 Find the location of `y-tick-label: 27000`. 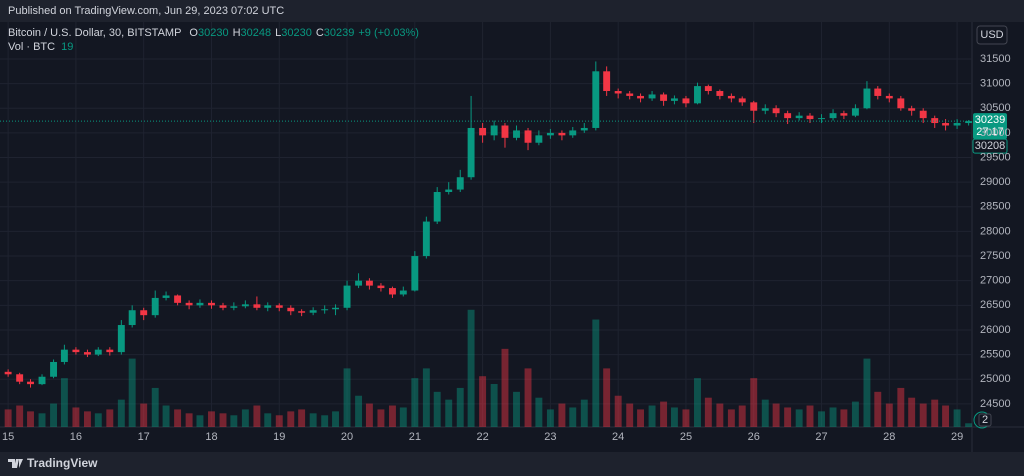

y-tick-label: 27000 is located at coordinates (995, 281).